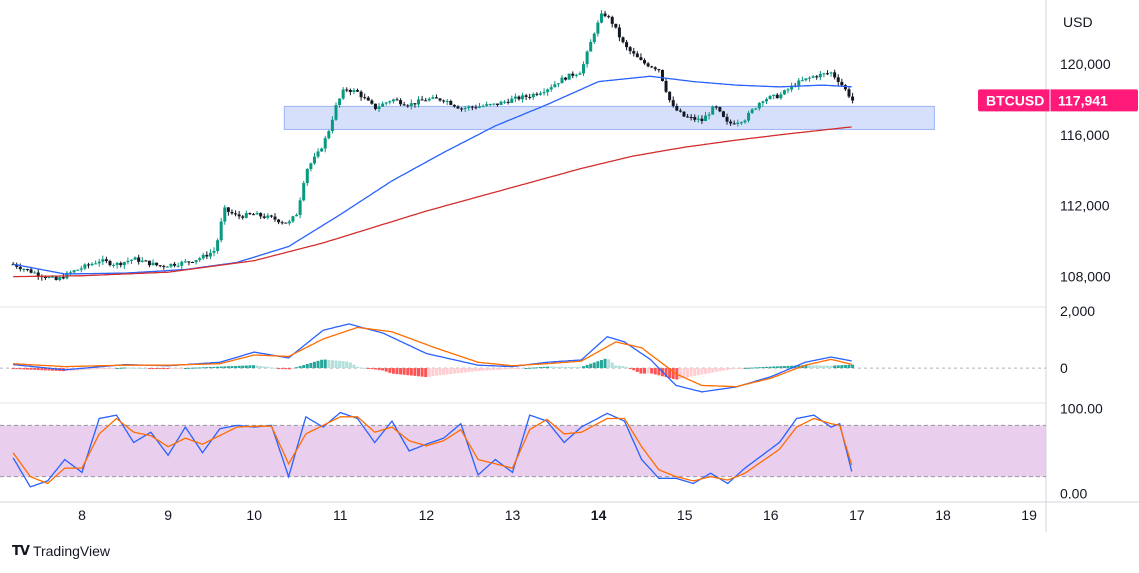  Describe the element at coordinates (609, 117) in the screenshot. I see `support-zone-layer` at that location.